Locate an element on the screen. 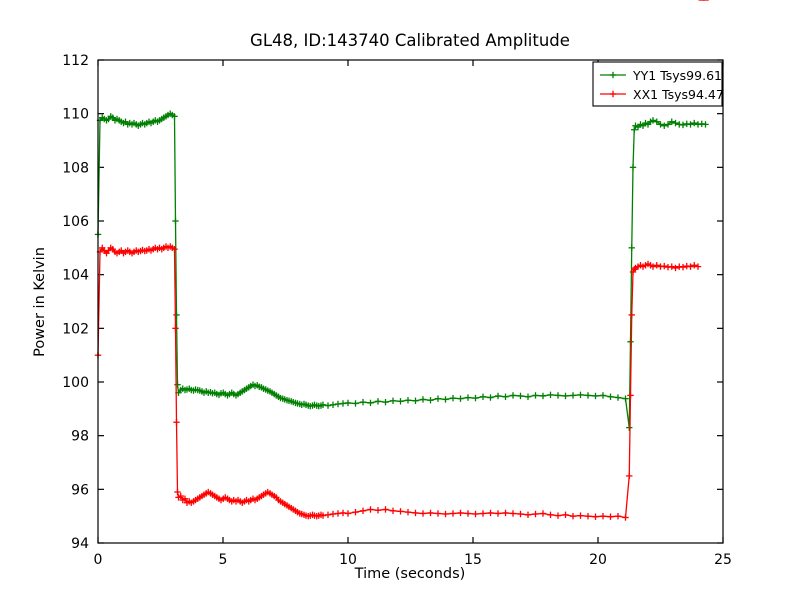  x-tick-label: 0 is located at coordinates (98, 560).